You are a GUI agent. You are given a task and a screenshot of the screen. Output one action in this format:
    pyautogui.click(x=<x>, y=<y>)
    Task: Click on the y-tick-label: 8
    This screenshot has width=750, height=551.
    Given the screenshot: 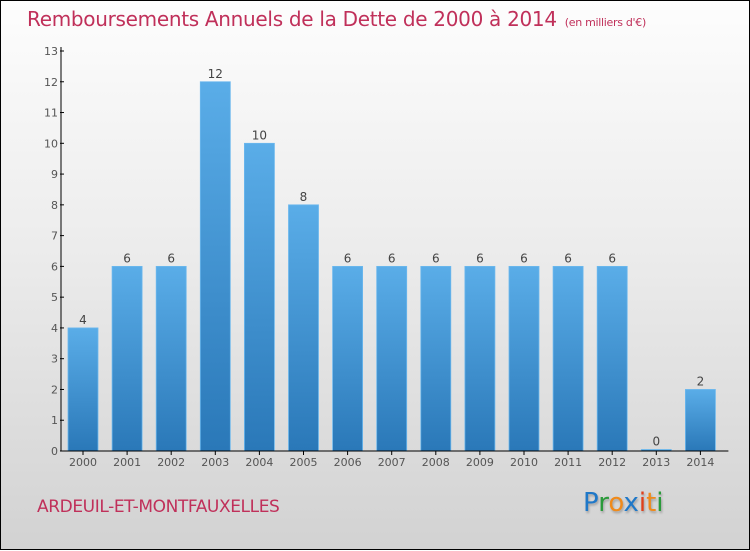 What is the action you would take?
    pyautogui.click(x=54, y=205)
    